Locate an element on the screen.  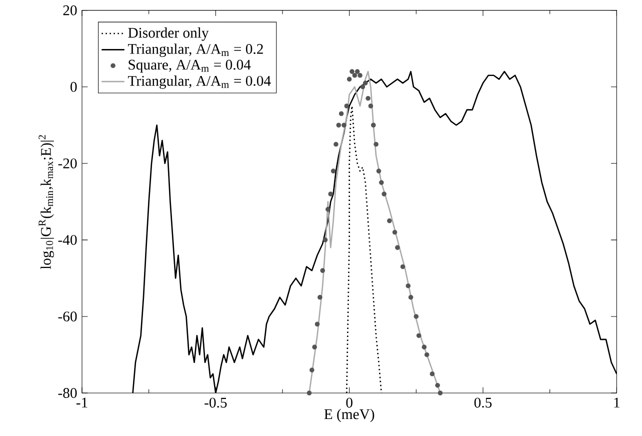
y-tick-label: 0 is located at coordinates (73, 87).